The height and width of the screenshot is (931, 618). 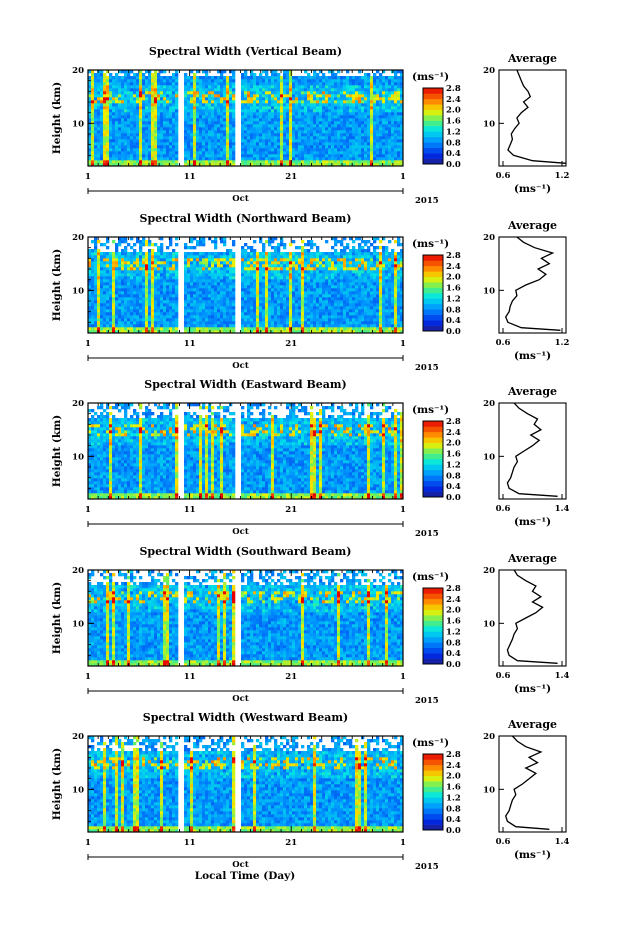 I want to click on colorbar-segment, so click(x=433, y=118).